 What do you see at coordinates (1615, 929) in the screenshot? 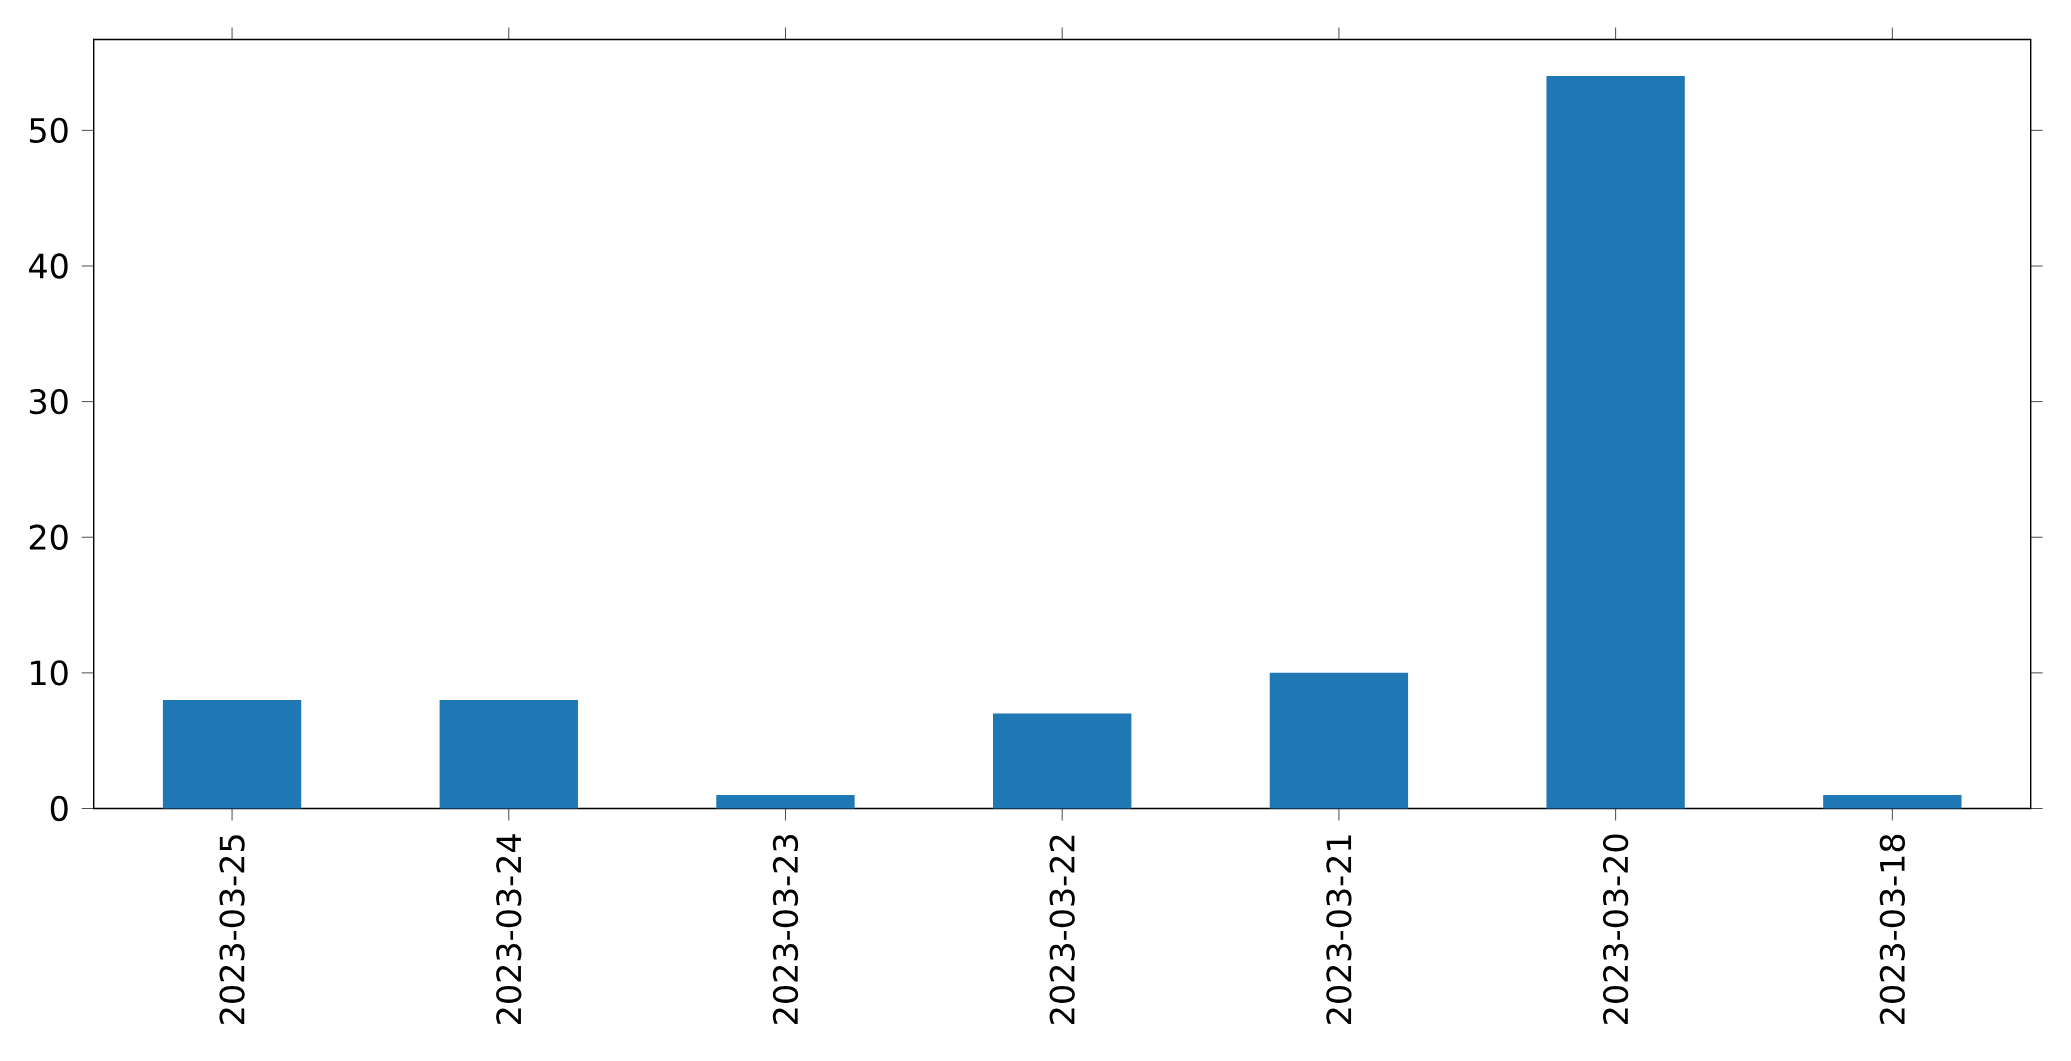
I see `x-tick-label: 2023-03-20` at bounding box center [1615, 929].